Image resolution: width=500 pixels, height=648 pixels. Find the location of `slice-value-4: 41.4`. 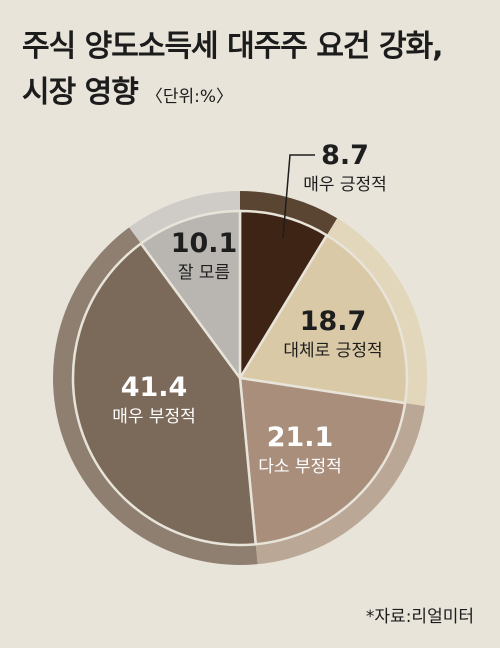

slice-value-4: 41.4 is located at coordinates (154, 387).